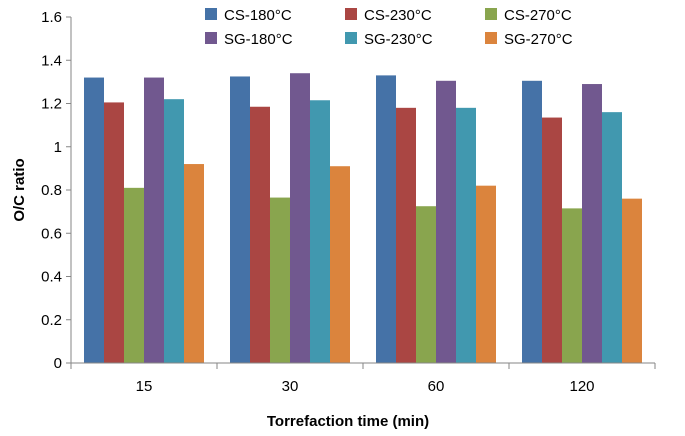  Describe the element at coordinates (258, 15) in the screenshot. I see `legend-label: CS-180°C` at that location.